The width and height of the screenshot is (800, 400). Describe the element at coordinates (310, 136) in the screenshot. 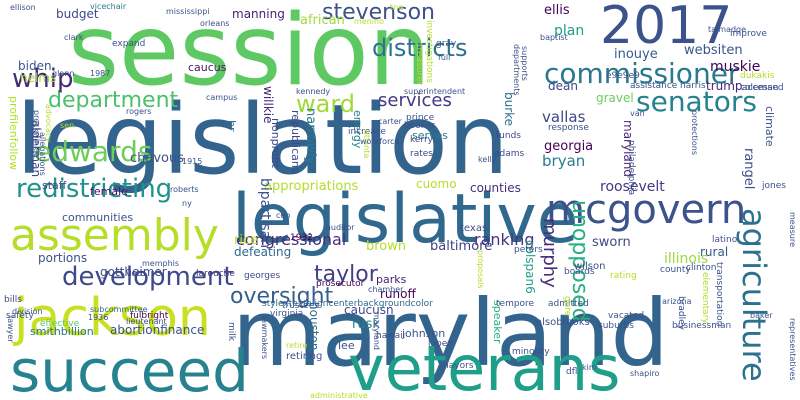

I see `cloud-word: narrowly` at that location.